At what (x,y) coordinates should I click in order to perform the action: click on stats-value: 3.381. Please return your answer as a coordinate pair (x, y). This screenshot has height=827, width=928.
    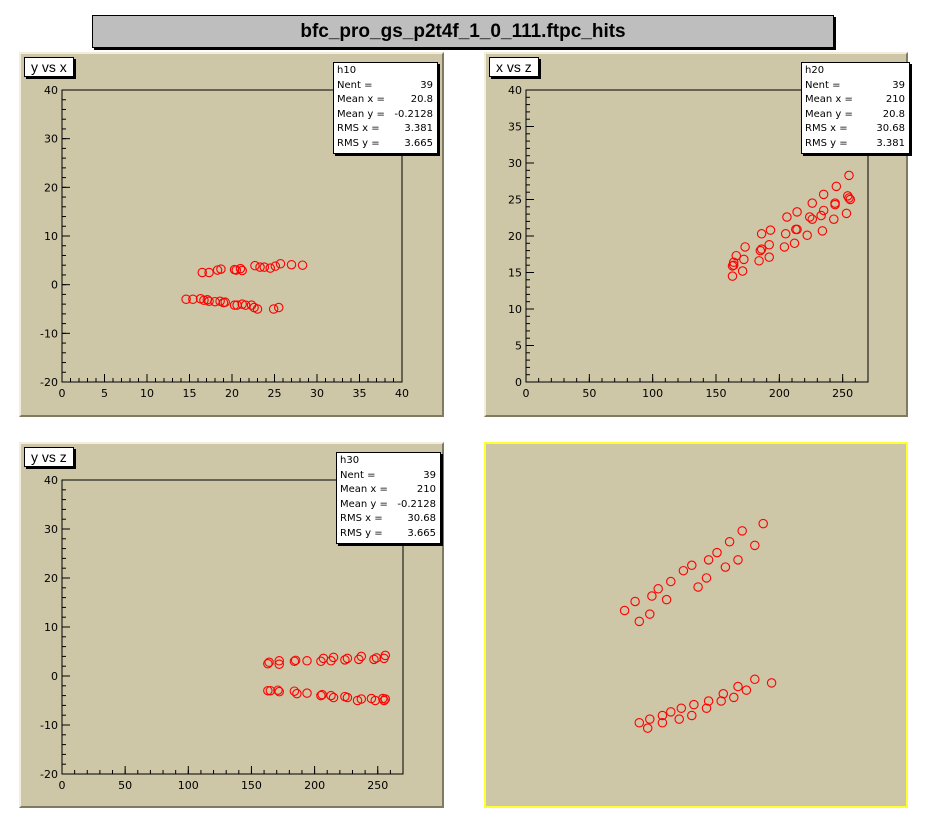
    Looking at the image, I should click on (890, 143).